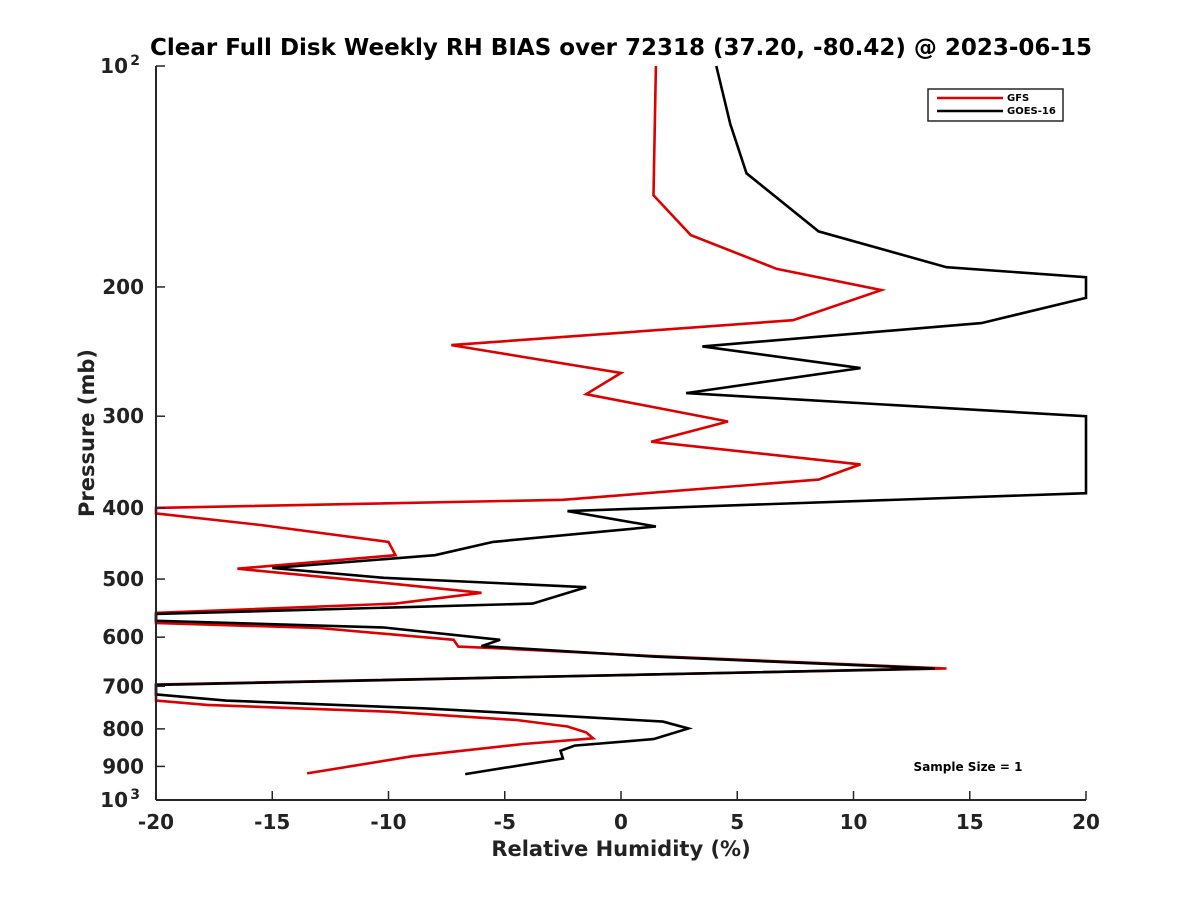 The image size is (1200, 900). What do you see at coordinates (123, 416) in the screenshot?
I see `y-tick-label: 300` at bounding box center [123, 416].